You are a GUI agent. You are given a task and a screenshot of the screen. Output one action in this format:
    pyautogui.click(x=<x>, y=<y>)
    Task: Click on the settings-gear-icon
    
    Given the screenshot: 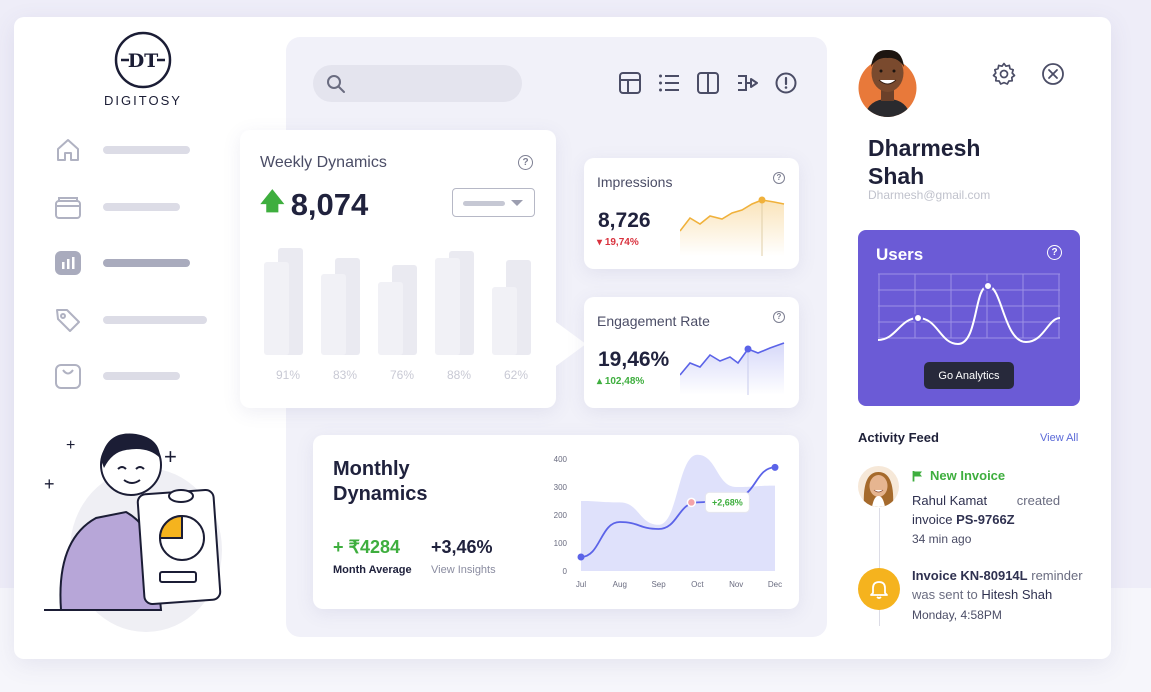 What is the action you would take?
    pyautogui.click(x=1004, y=74)
    